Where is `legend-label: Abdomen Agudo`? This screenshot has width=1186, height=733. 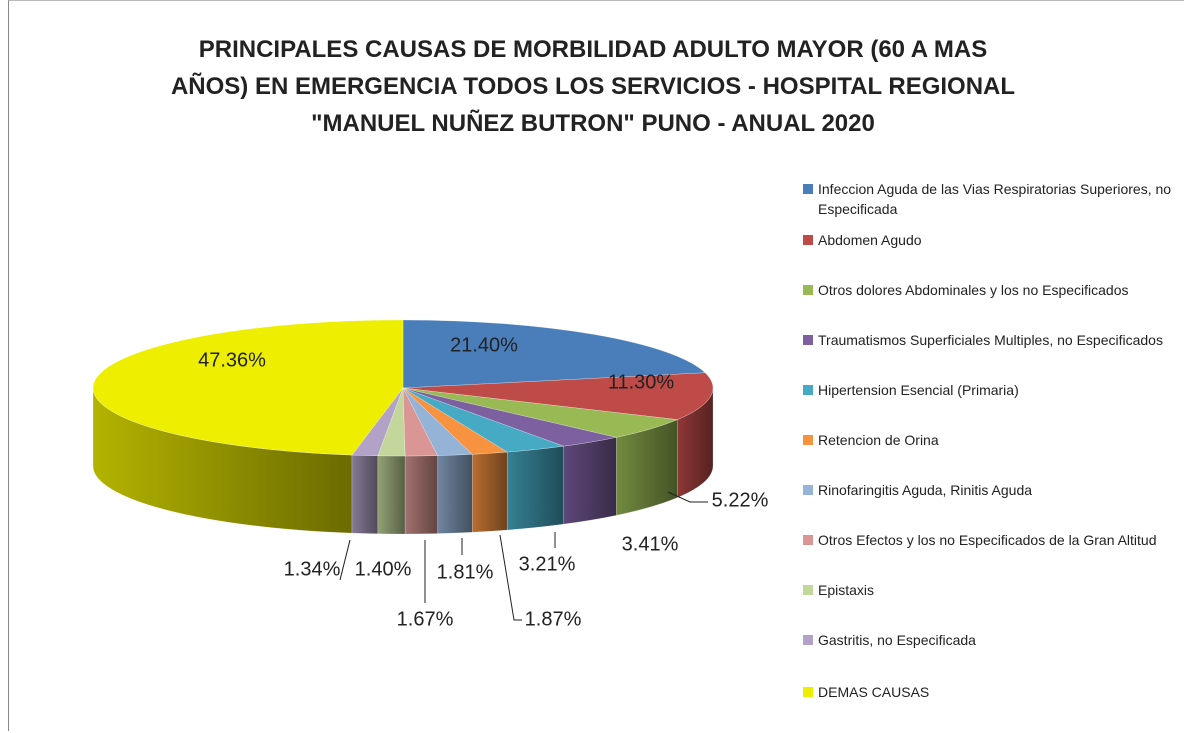 legend-label: Abdomen Agudo is located at coordinates (870, 240).